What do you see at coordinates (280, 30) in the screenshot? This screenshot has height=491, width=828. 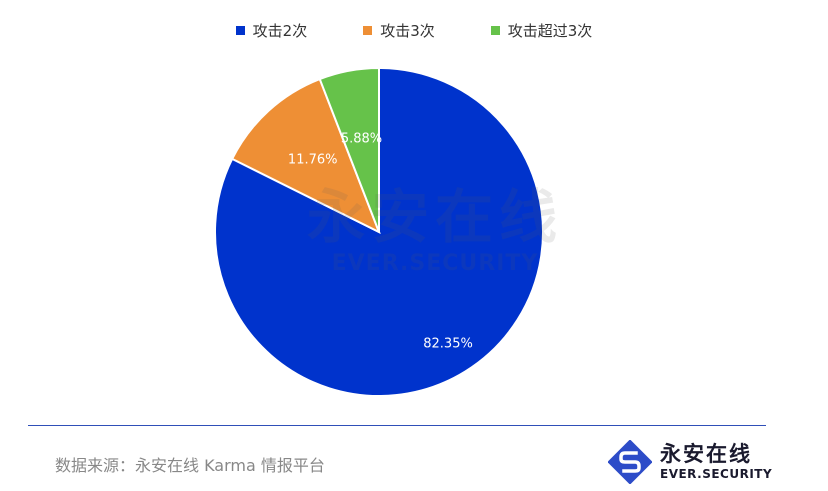 I see `legend-label-attack-2: 攻击2次` at bounding box center [280, 30].